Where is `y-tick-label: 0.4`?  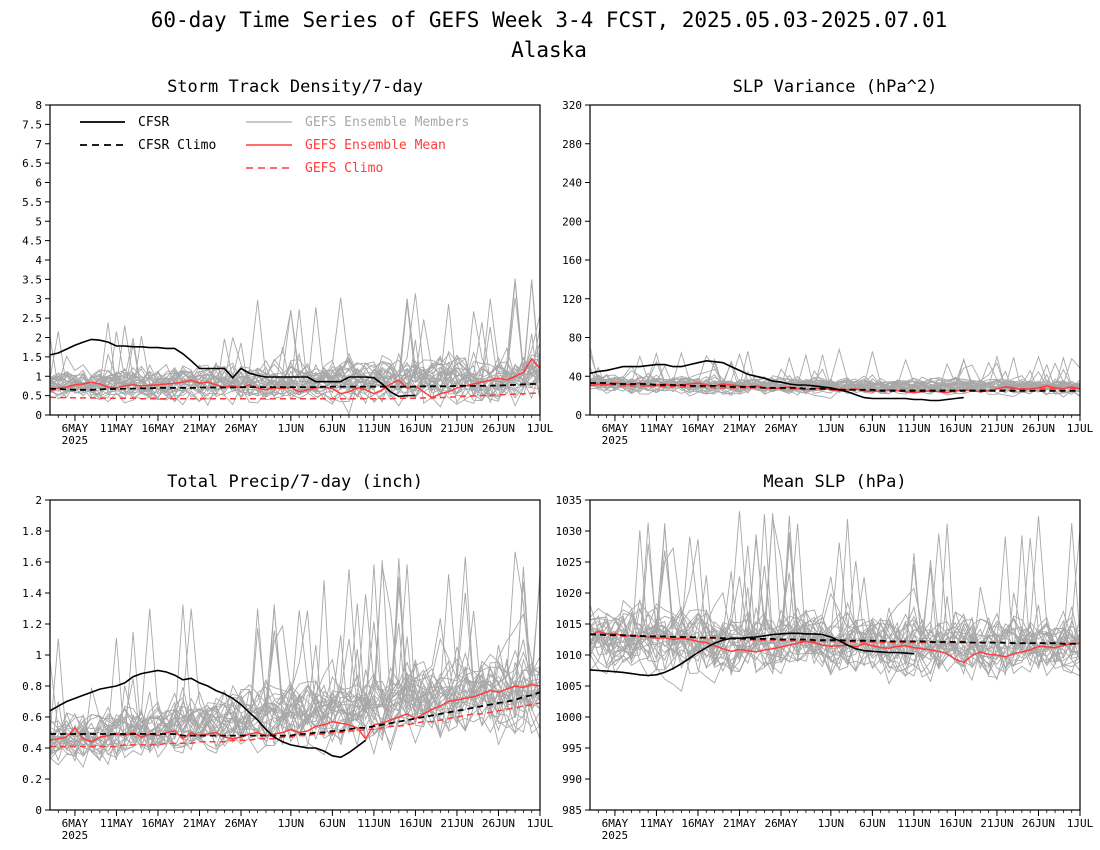
y-tick-label: 0.4 is located at coordinates (32, 748).